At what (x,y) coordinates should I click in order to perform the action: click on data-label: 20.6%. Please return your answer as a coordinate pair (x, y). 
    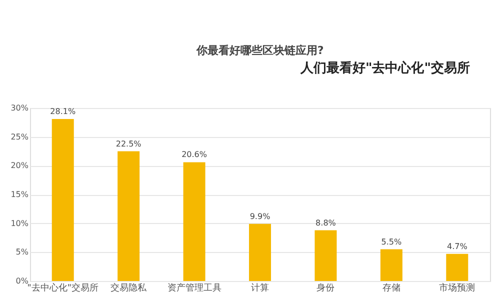
    Looking at the image, I should click on (195, 155).